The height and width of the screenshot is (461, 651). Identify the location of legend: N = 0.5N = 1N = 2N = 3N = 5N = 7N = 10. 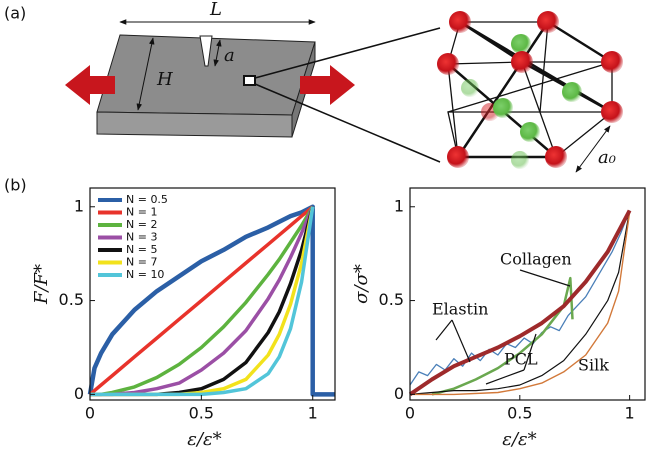
(133, 237).